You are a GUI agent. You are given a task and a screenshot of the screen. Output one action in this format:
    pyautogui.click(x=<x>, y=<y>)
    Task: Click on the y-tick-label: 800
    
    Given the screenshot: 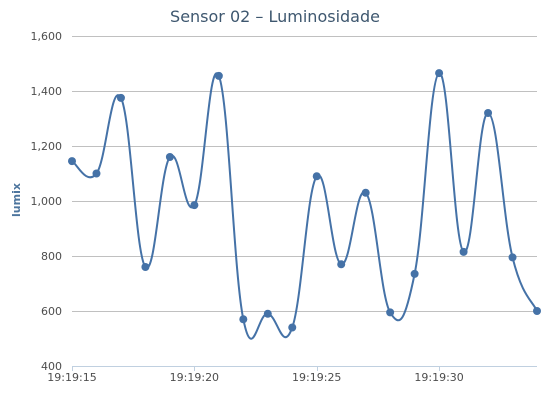 What is the action you would take?
    pyautogui.click(x=51, y=256)
    